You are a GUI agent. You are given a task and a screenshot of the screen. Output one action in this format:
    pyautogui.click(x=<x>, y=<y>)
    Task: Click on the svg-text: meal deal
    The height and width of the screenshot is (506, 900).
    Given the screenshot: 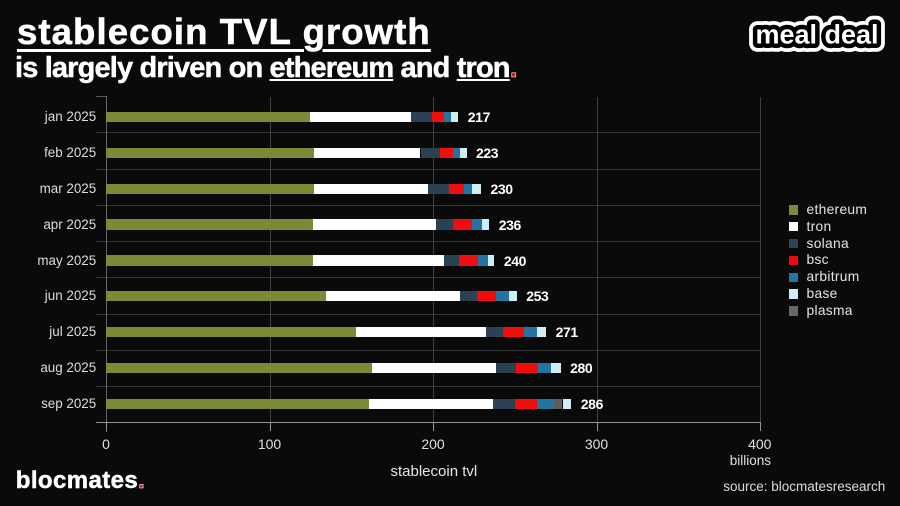 What is the action you would take?
    pyautogui.click(x=816, y=35)
    